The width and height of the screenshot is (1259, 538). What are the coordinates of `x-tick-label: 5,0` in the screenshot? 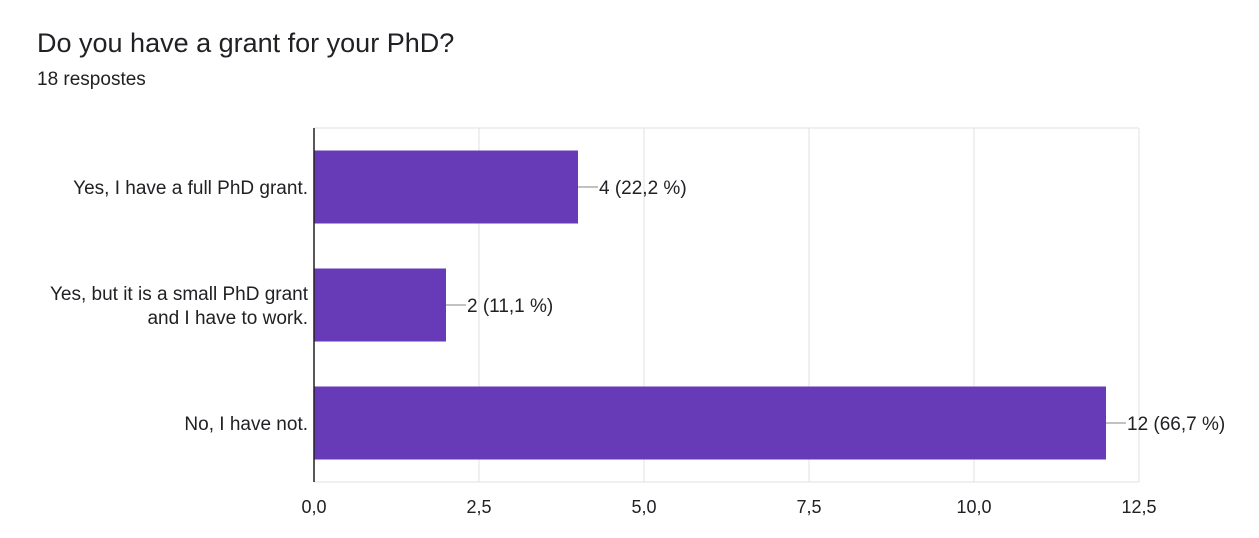 It's located at (643, 507).